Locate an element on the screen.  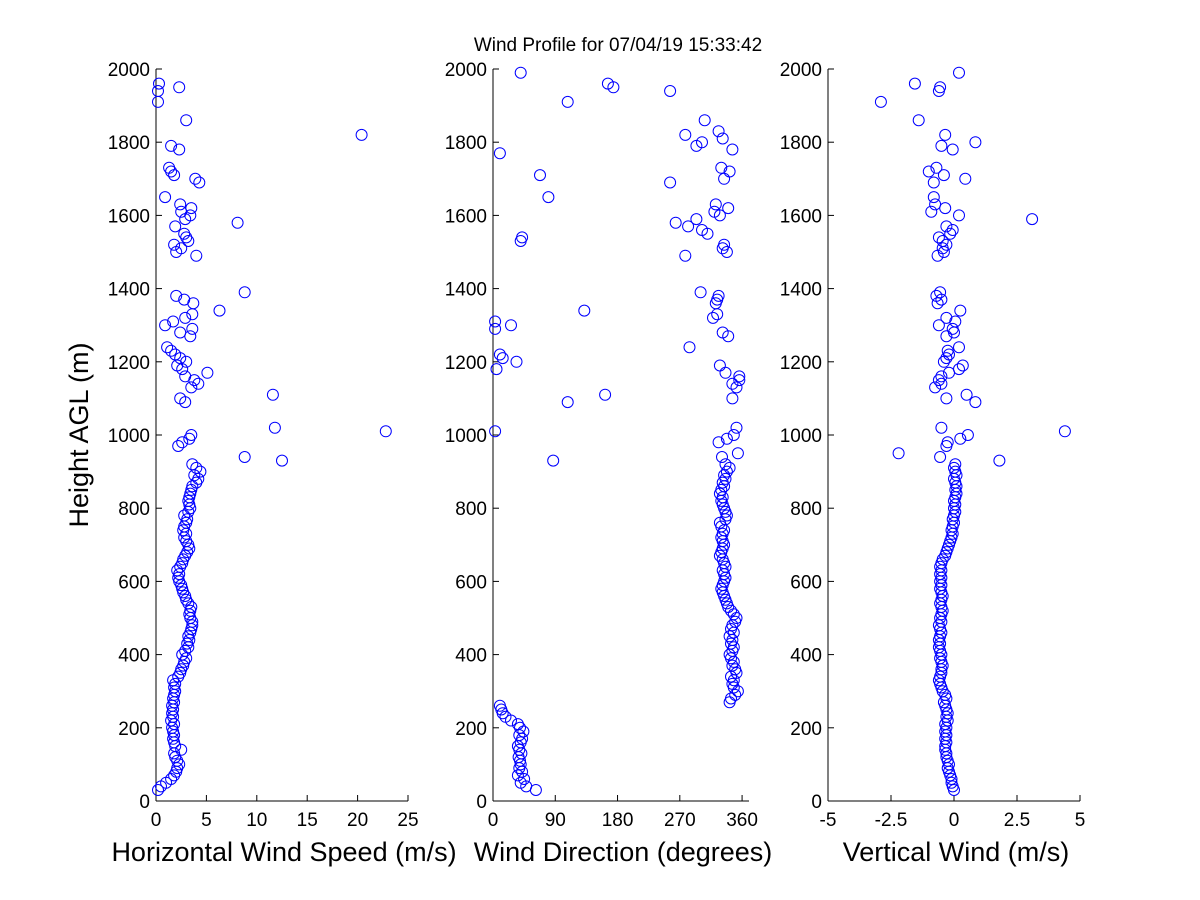
x-tick-label: 90 is located at coordinates (555, 820).